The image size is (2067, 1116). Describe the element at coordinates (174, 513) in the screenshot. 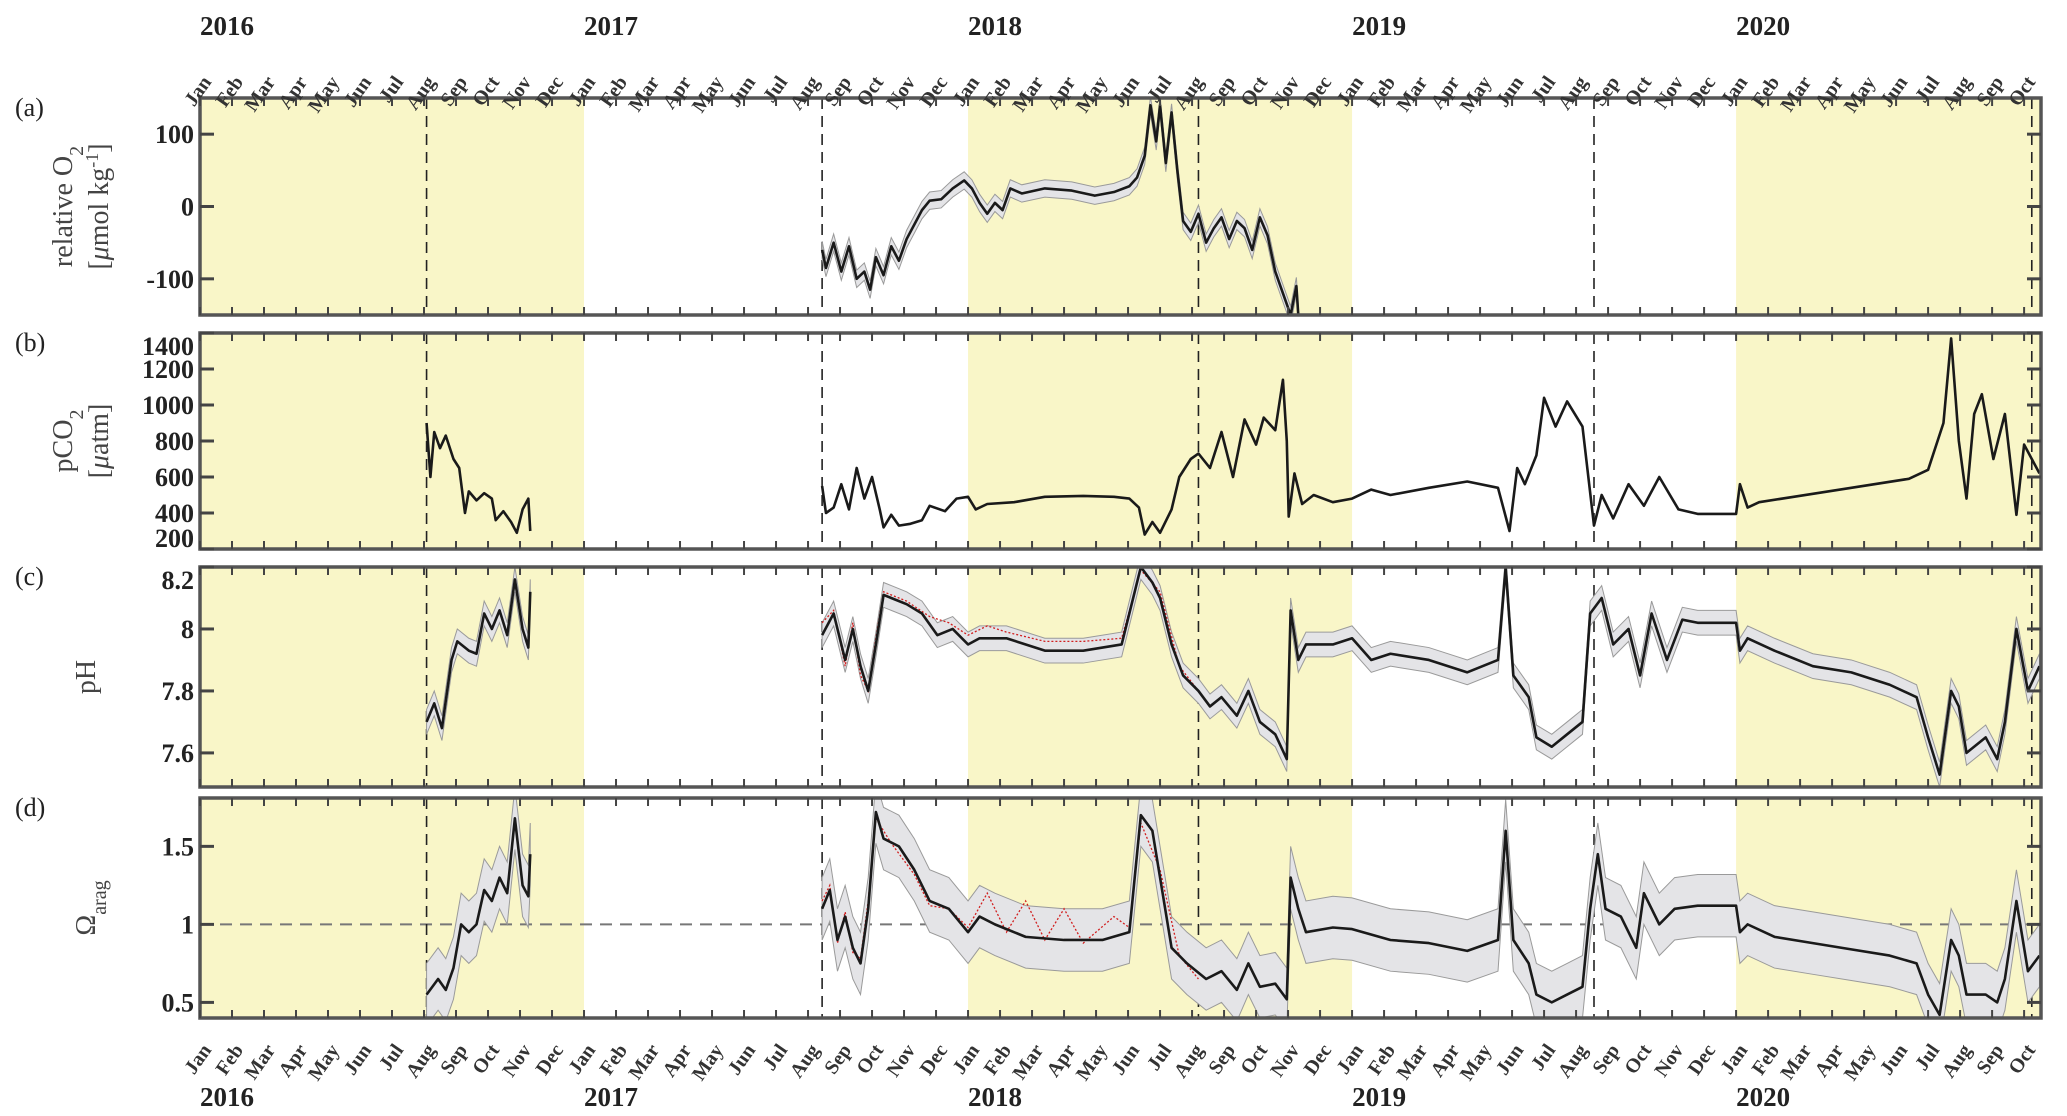

I see `y-tick-label: 400` at that location.